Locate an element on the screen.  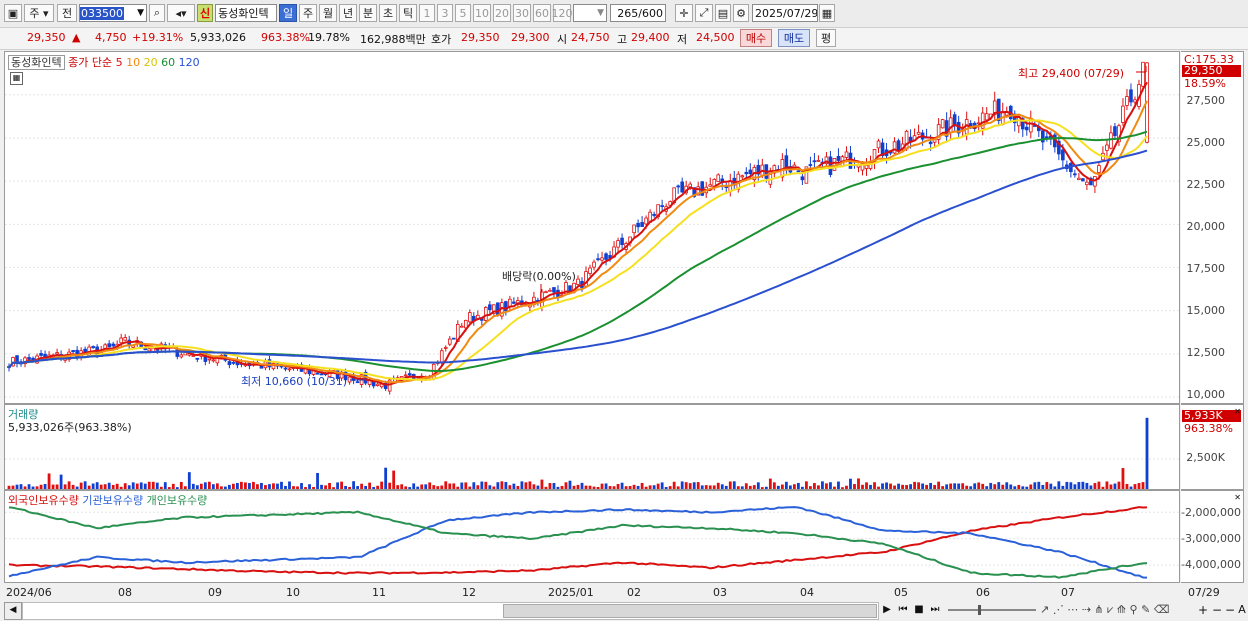
volume-panel: 거래량 5,933,026주(963.38%) is located at coordinates (592, 447).